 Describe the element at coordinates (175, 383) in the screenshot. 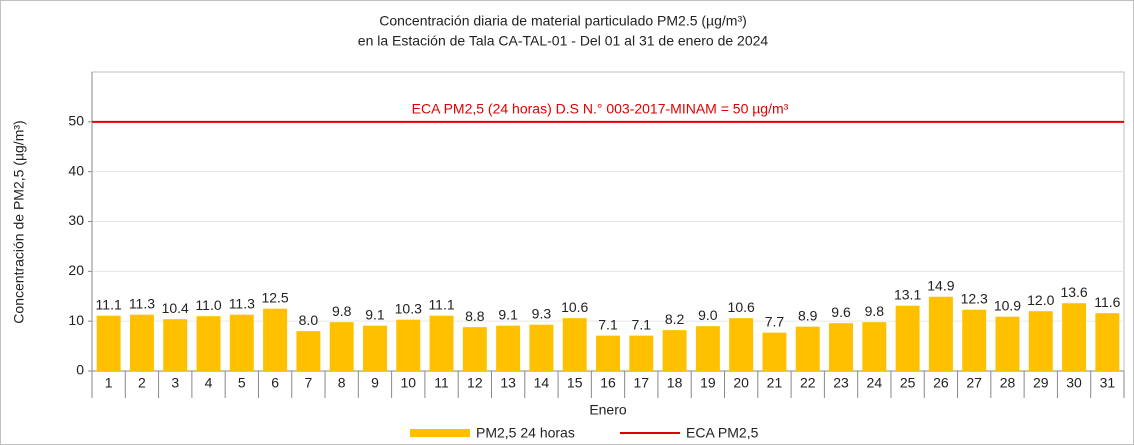

I see `x-tick-label: 3` at that location.